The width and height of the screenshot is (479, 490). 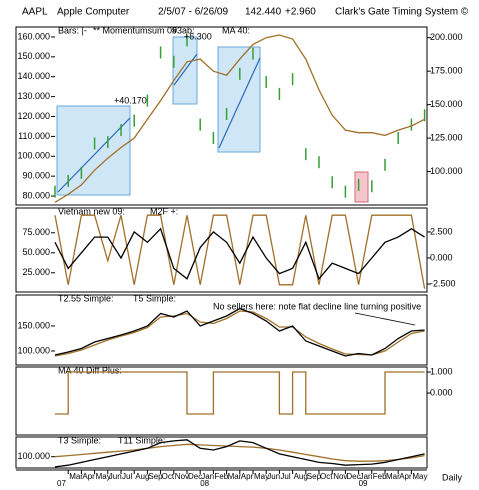 I want to click on selection-box, so click(x=361, y=187).